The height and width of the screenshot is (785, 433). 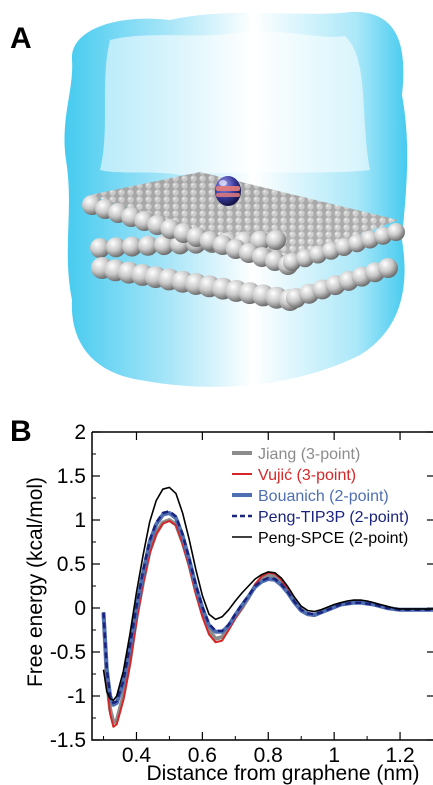 I want to click on y-axis-label: Free energy (kcal/mol), so click(x=35, y=582).